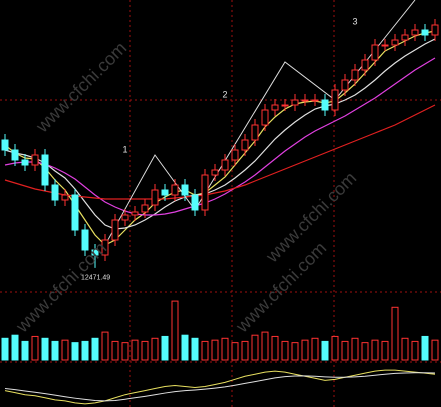 Image resolution: width=441 pixels, height=407 pixels. I want to click on low-label: 12471.49, so click(95, 278).